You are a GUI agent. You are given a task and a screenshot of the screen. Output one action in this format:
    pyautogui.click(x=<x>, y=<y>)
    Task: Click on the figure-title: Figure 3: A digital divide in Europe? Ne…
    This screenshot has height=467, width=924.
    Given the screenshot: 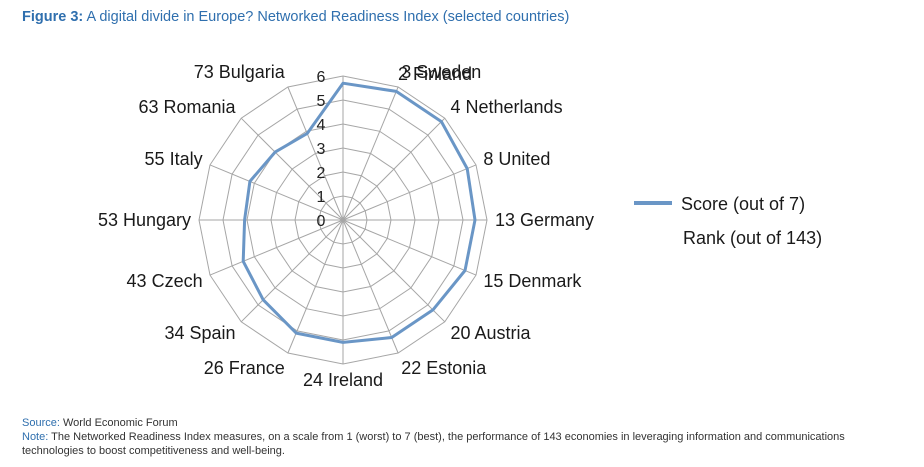 What is the action you would take?
    pyautogui.click(x=295, y=17)
    